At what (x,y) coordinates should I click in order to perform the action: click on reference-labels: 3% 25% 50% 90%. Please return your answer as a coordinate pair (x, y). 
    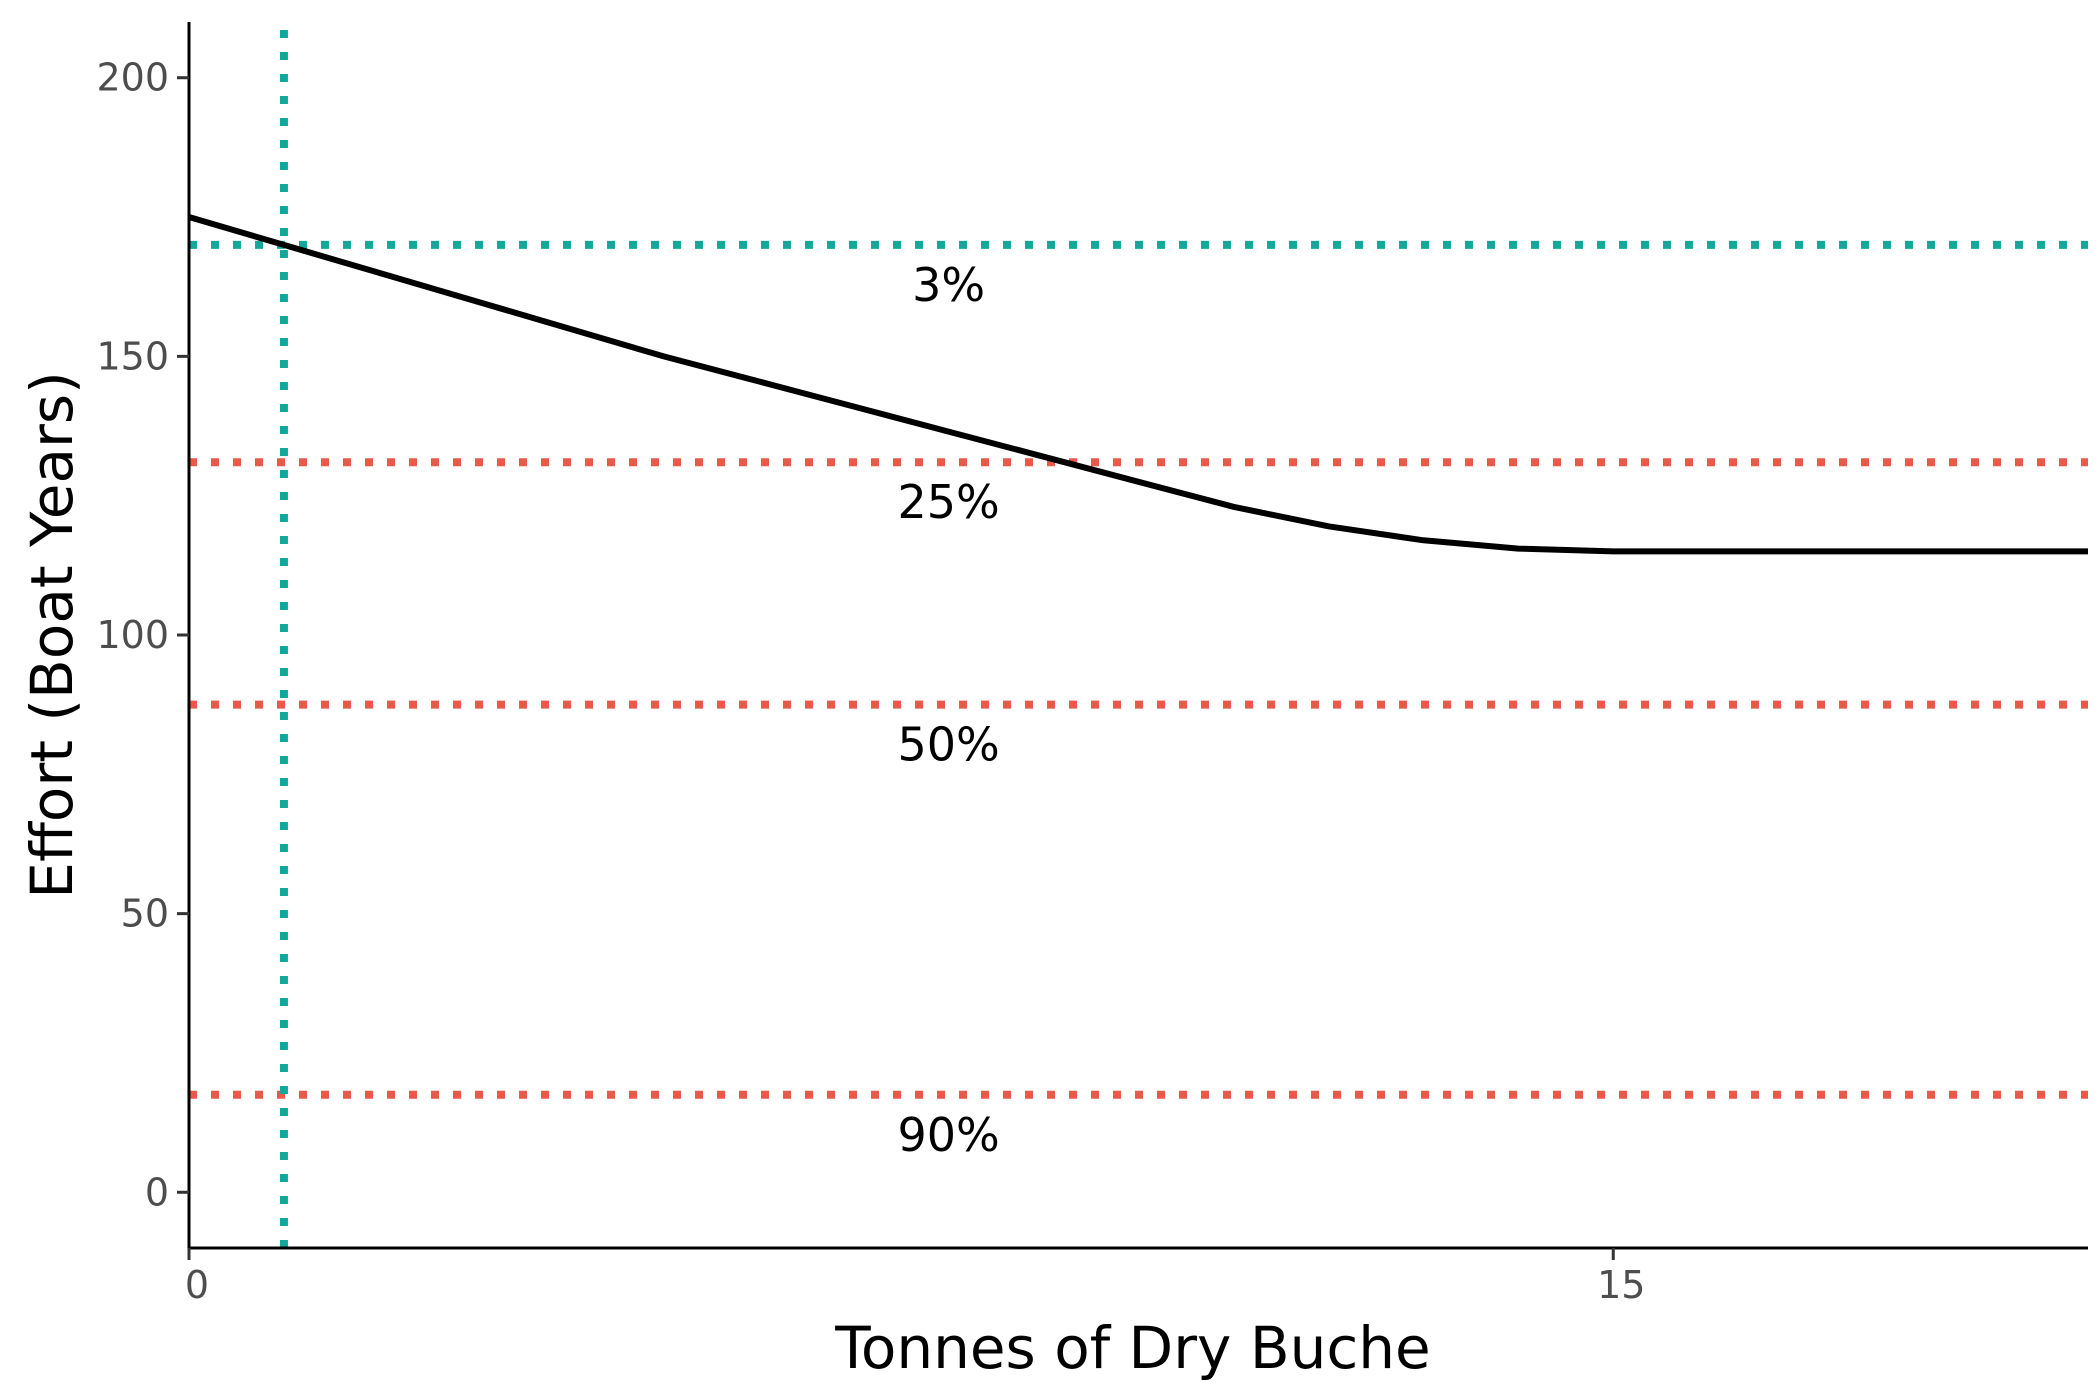
    Looking at the image, I should click on (948, 710).